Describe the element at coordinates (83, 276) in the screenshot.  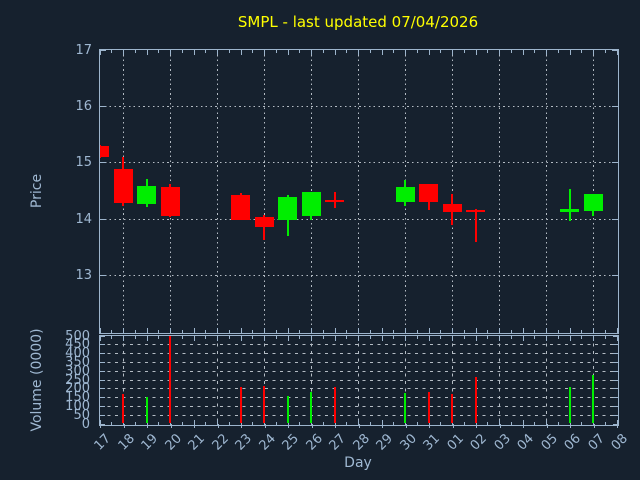
I see `price-tick-label-13: 13` at that location.